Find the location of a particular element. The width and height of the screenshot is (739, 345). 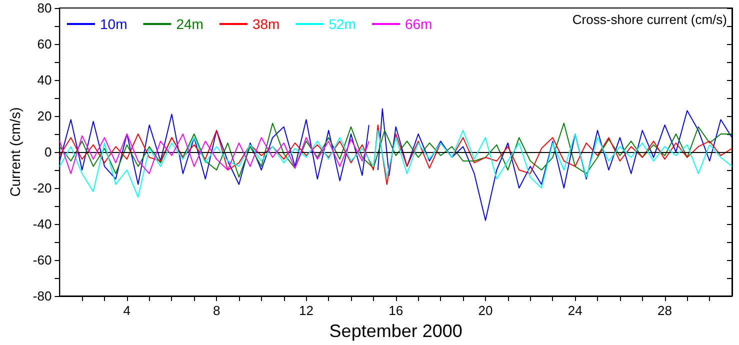

y-axis-title: Current (cm/s) is located at coordinates (15, 152).